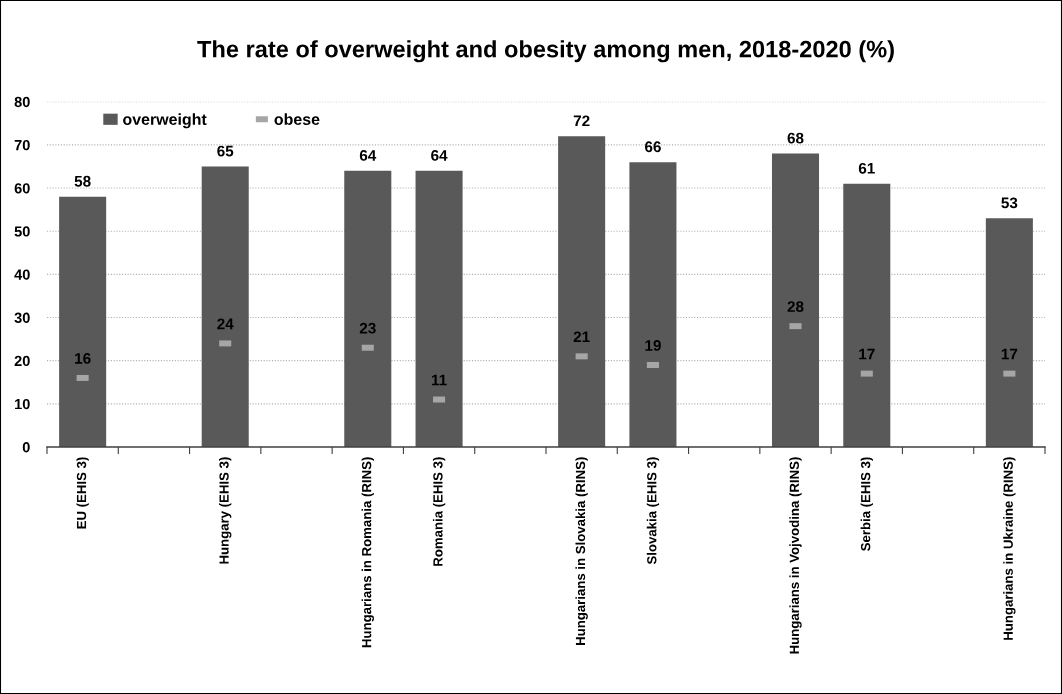  Describe the element at coordinates (22, 145) in the screenshot. I see `y-tick-label: 70` at that location.